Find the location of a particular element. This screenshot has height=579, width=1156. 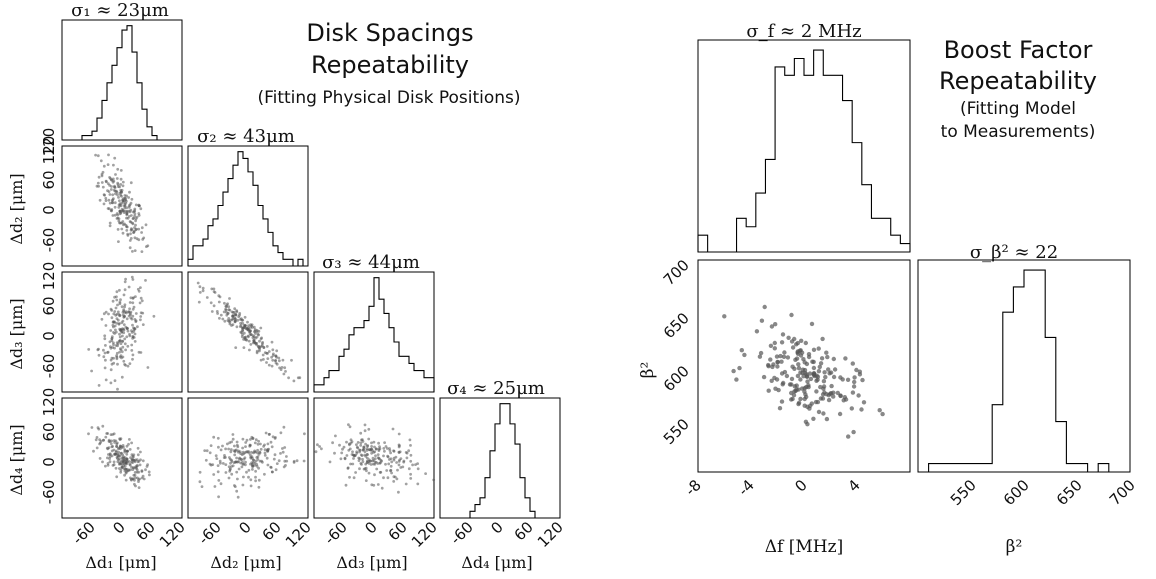

hist-d3-frame is located at coordinates (374, 332).